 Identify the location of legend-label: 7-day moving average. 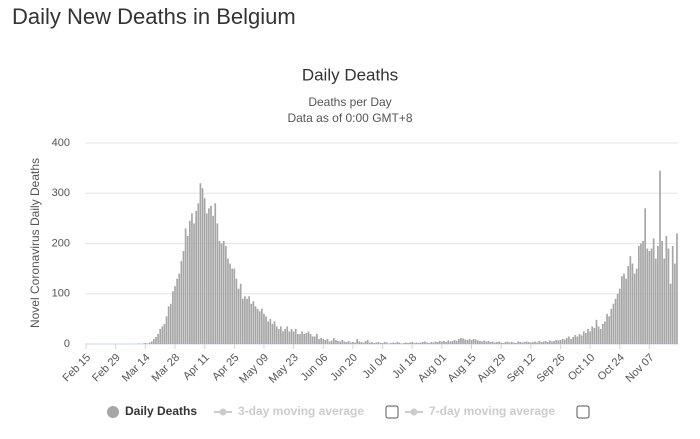
(492, 411).